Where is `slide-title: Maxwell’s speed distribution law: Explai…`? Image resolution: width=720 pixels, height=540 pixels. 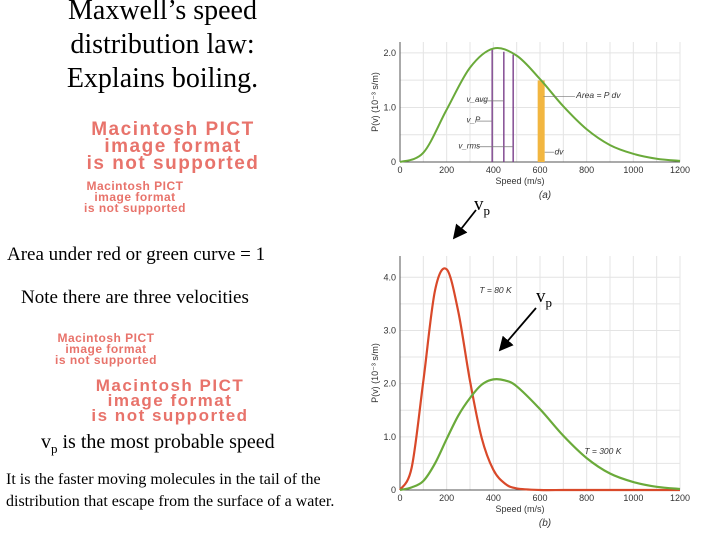 slide-title: Maxwell’s speed distribution law: Explai… is located at coordinates (162, 48).